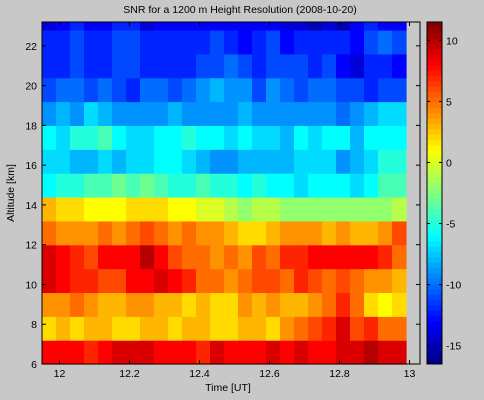 The image size is (484, 400). I want to click on x-tick-label: 12.4, so click(199, 374).